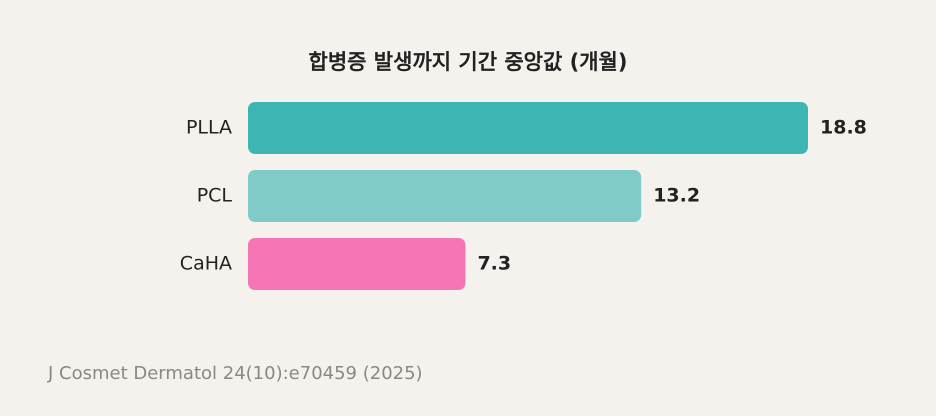 This screenshot has height=416, width=936. I want to click on value-label: 18.8, so click(843, 128).